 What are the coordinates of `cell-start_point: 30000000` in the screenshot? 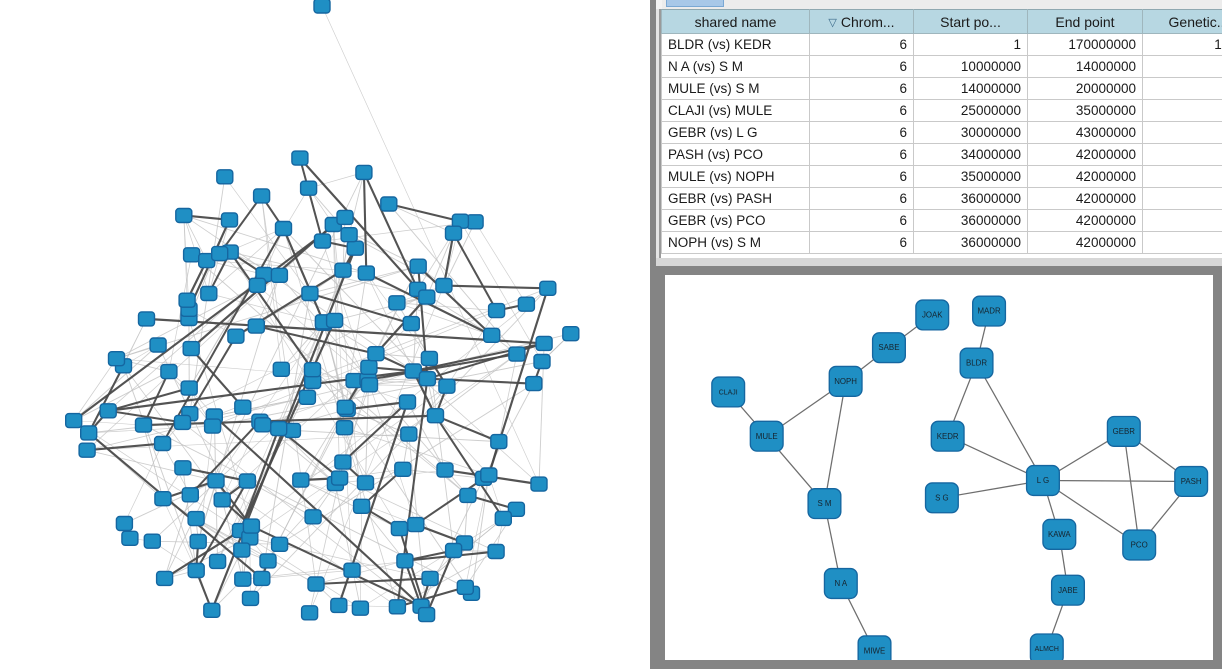 It's located at (970, 132).